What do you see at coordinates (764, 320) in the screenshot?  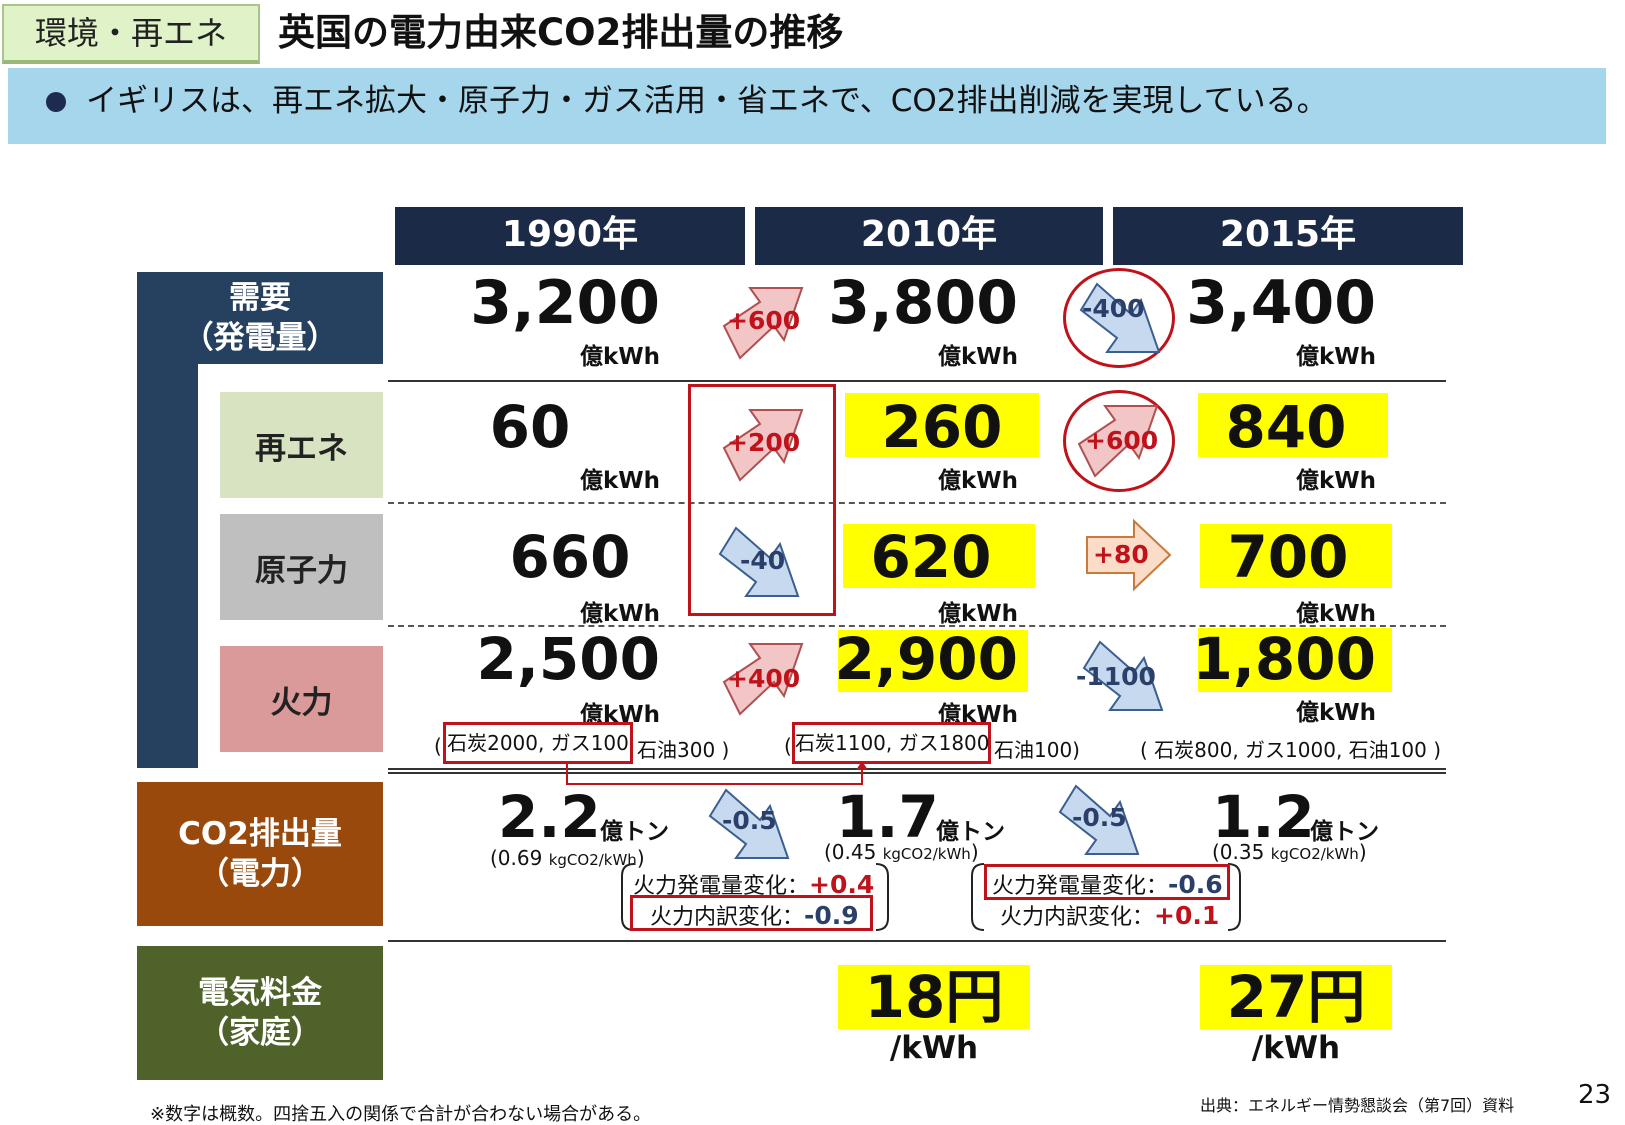 I see `demand-change-1: +600` at bounding box center [764, 320].